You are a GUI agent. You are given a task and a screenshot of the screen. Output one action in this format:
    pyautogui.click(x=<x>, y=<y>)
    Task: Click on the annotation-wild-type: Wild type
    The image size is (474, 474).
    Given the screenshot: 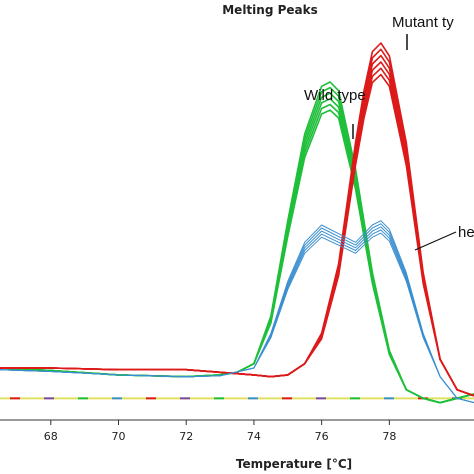 What is the action you would take?
    pyautogui.click(x=335, y=95)
    